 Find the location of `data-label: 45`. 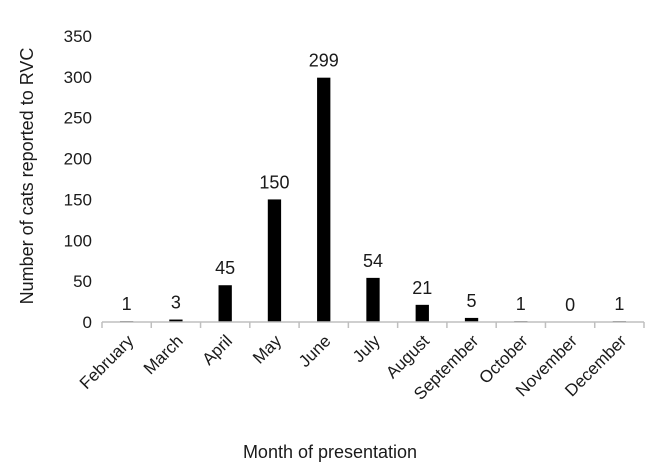

data-label: 45 is located at coordinates (225, 268).